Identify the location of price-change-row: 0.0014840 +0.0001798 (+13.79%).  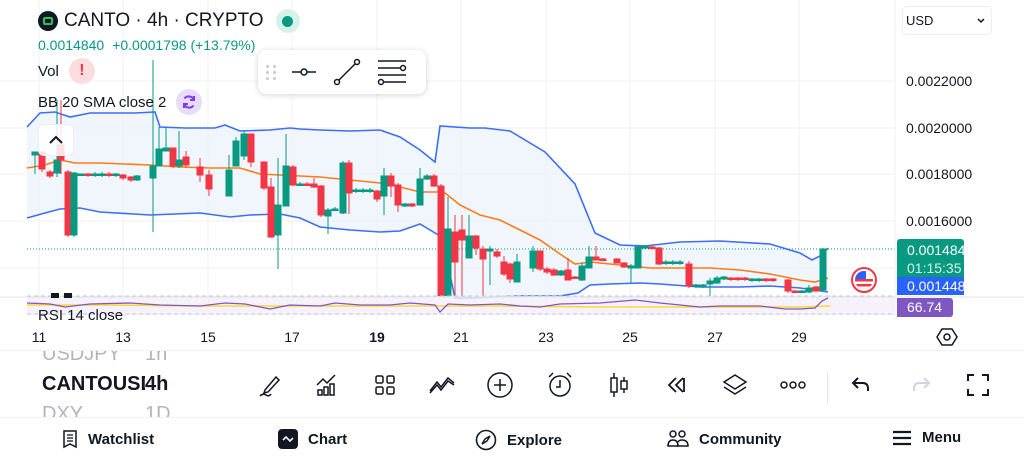
(169, 45).